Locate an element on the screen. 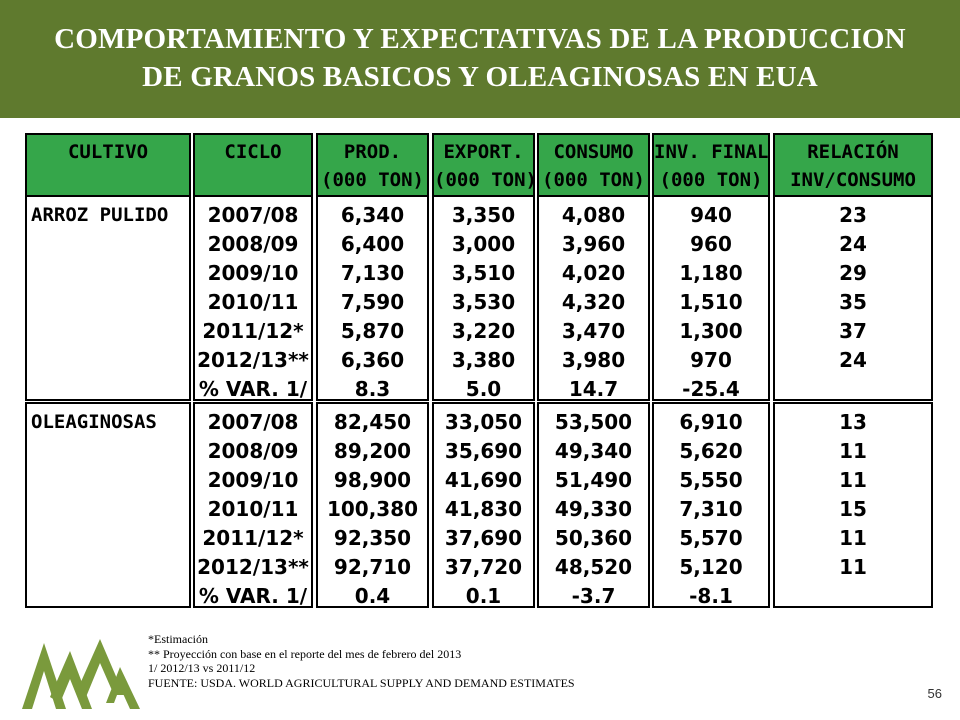 The height and width of the screenshot is (720, 960). table-cell: 7,310 is located at coordinates (711, 509).